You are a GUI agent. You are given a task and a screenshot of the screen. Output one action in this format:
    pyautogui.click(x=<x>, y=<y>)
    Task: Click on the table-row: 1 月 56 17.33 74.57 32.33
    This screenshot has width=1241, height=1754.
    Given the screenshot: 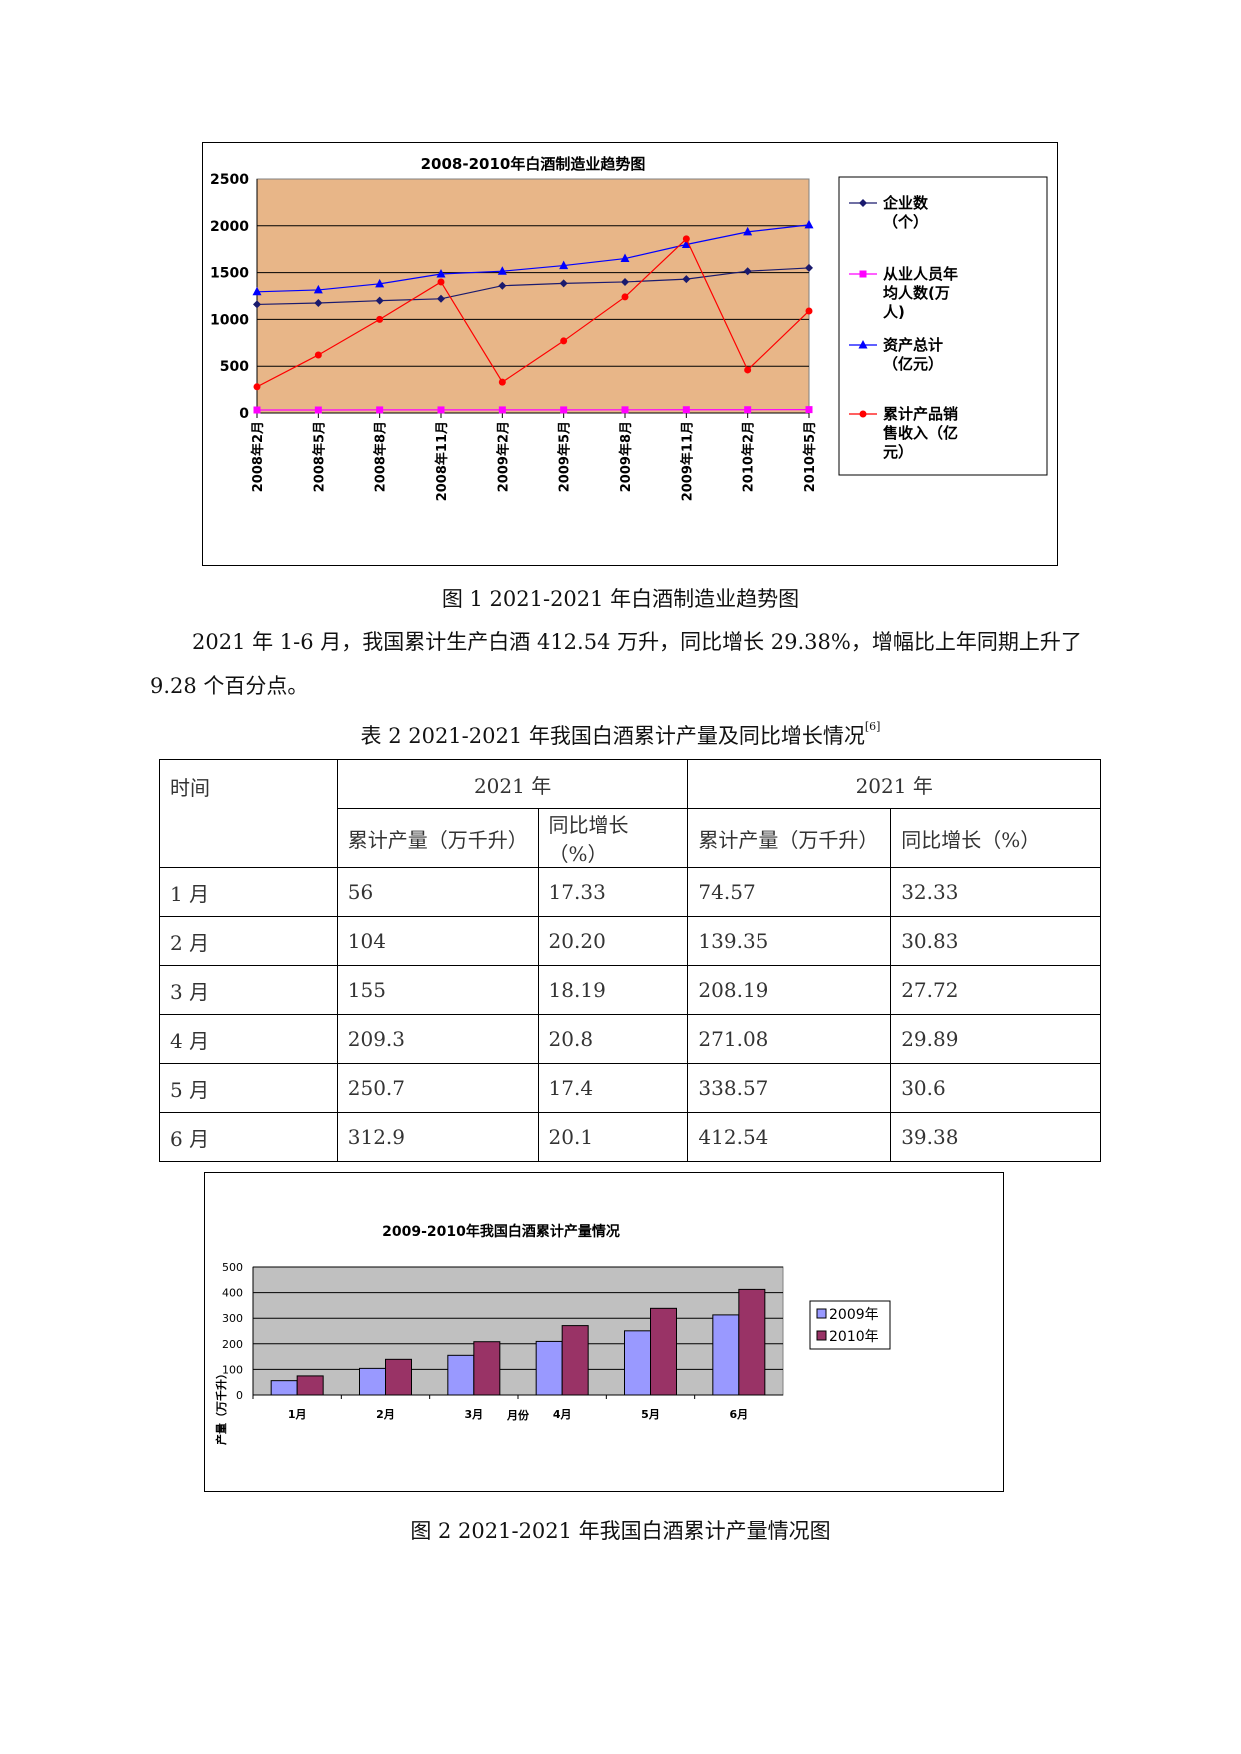 What is the action you would take?
    pyautogui.click(x=630, y=892)
    